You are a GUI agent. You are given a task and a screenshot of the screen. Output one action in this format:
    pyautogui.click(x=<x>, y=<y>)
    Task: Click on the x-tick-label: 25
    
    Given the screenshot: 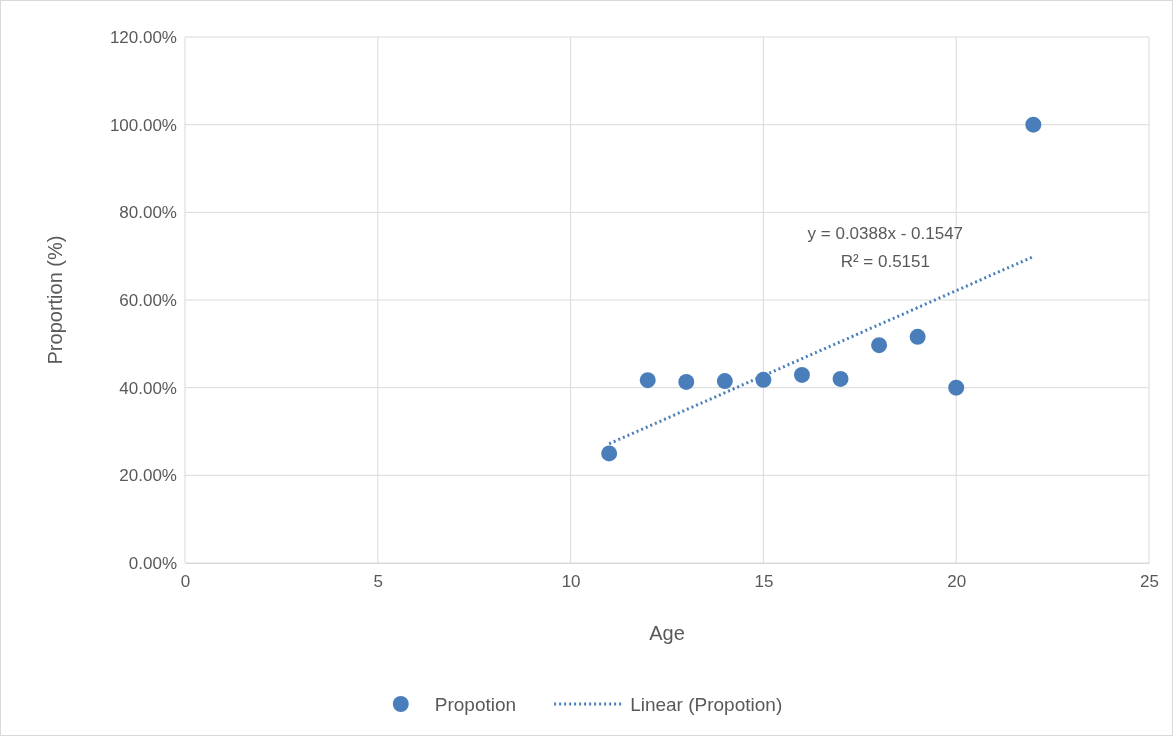 What is the action you would take?
    pyautogui.click(x=1149, y=582)
    